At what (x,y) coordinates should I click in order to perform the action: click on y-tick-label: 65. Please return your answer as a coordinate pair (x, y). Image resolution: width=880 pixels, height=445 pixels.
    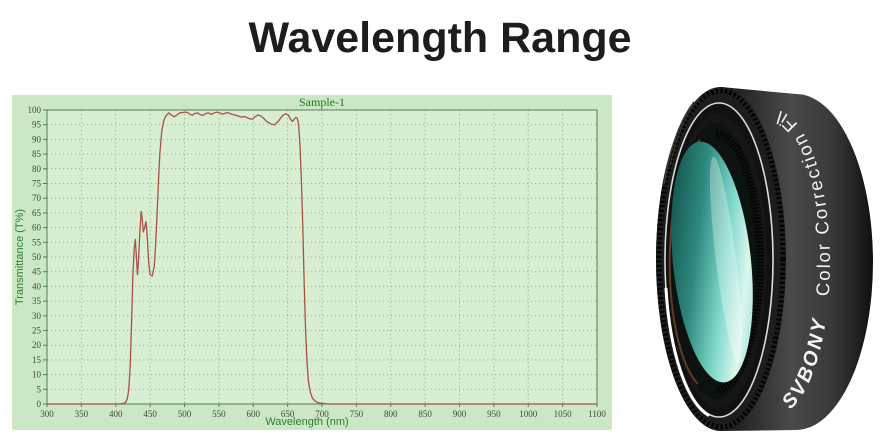
    Looking at the image, I should click on (37, 213).